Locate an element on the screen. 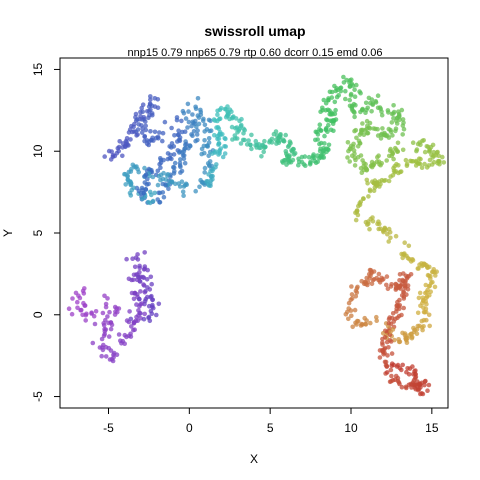  y-axis-label: Y is located at coordinates (8, 233).